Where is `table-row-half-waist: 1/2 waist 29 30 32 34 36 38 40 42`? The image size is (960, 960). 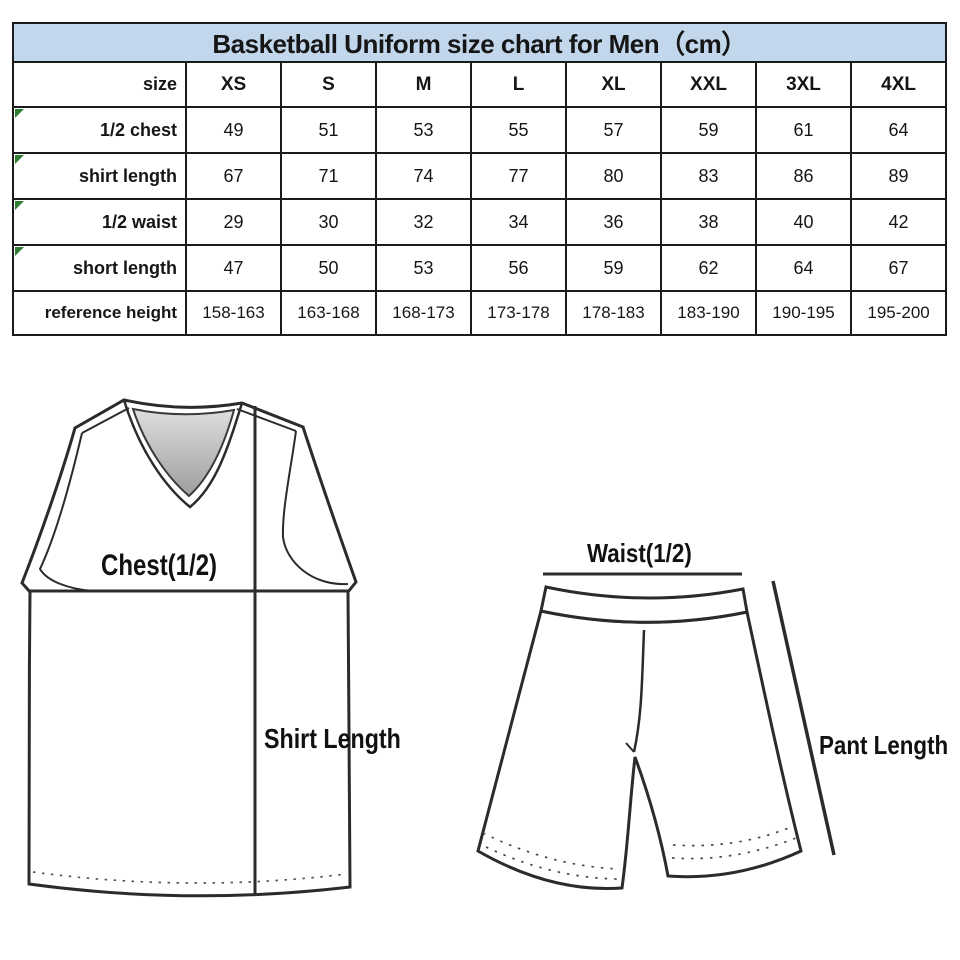 table-row-half-waist: 1/2 waist 29 30 32 34 36 38 40 42 is located at coordinates (480, 222).